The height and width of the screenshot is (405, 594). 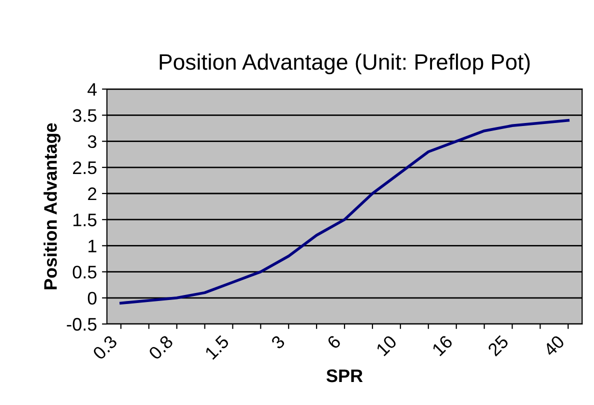 I want to click on y-tick-label: 2, so click(x=92, y=193).